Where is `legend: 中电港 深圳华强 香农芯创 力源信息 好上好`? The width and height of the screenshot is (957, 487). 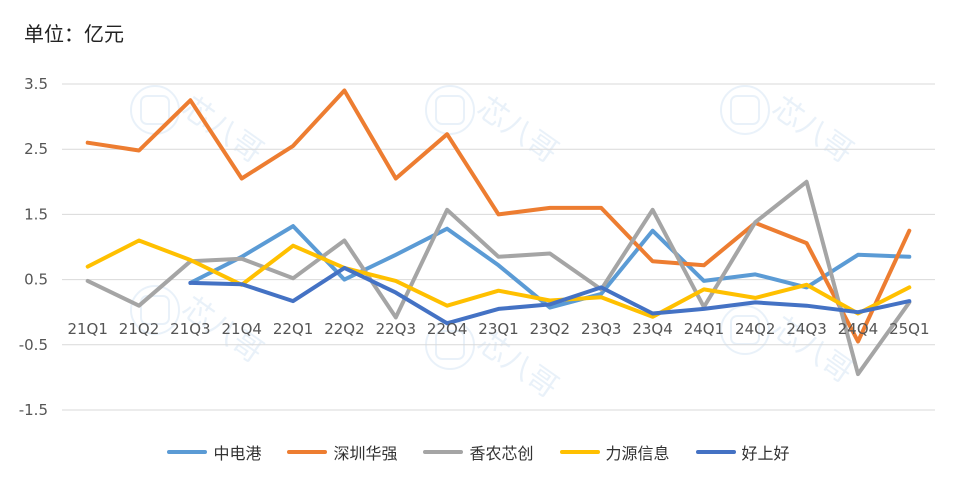 legend: 中电港 深圳华强 香农芯创 力源信息 好上好 is located at coordinates (478, 452).